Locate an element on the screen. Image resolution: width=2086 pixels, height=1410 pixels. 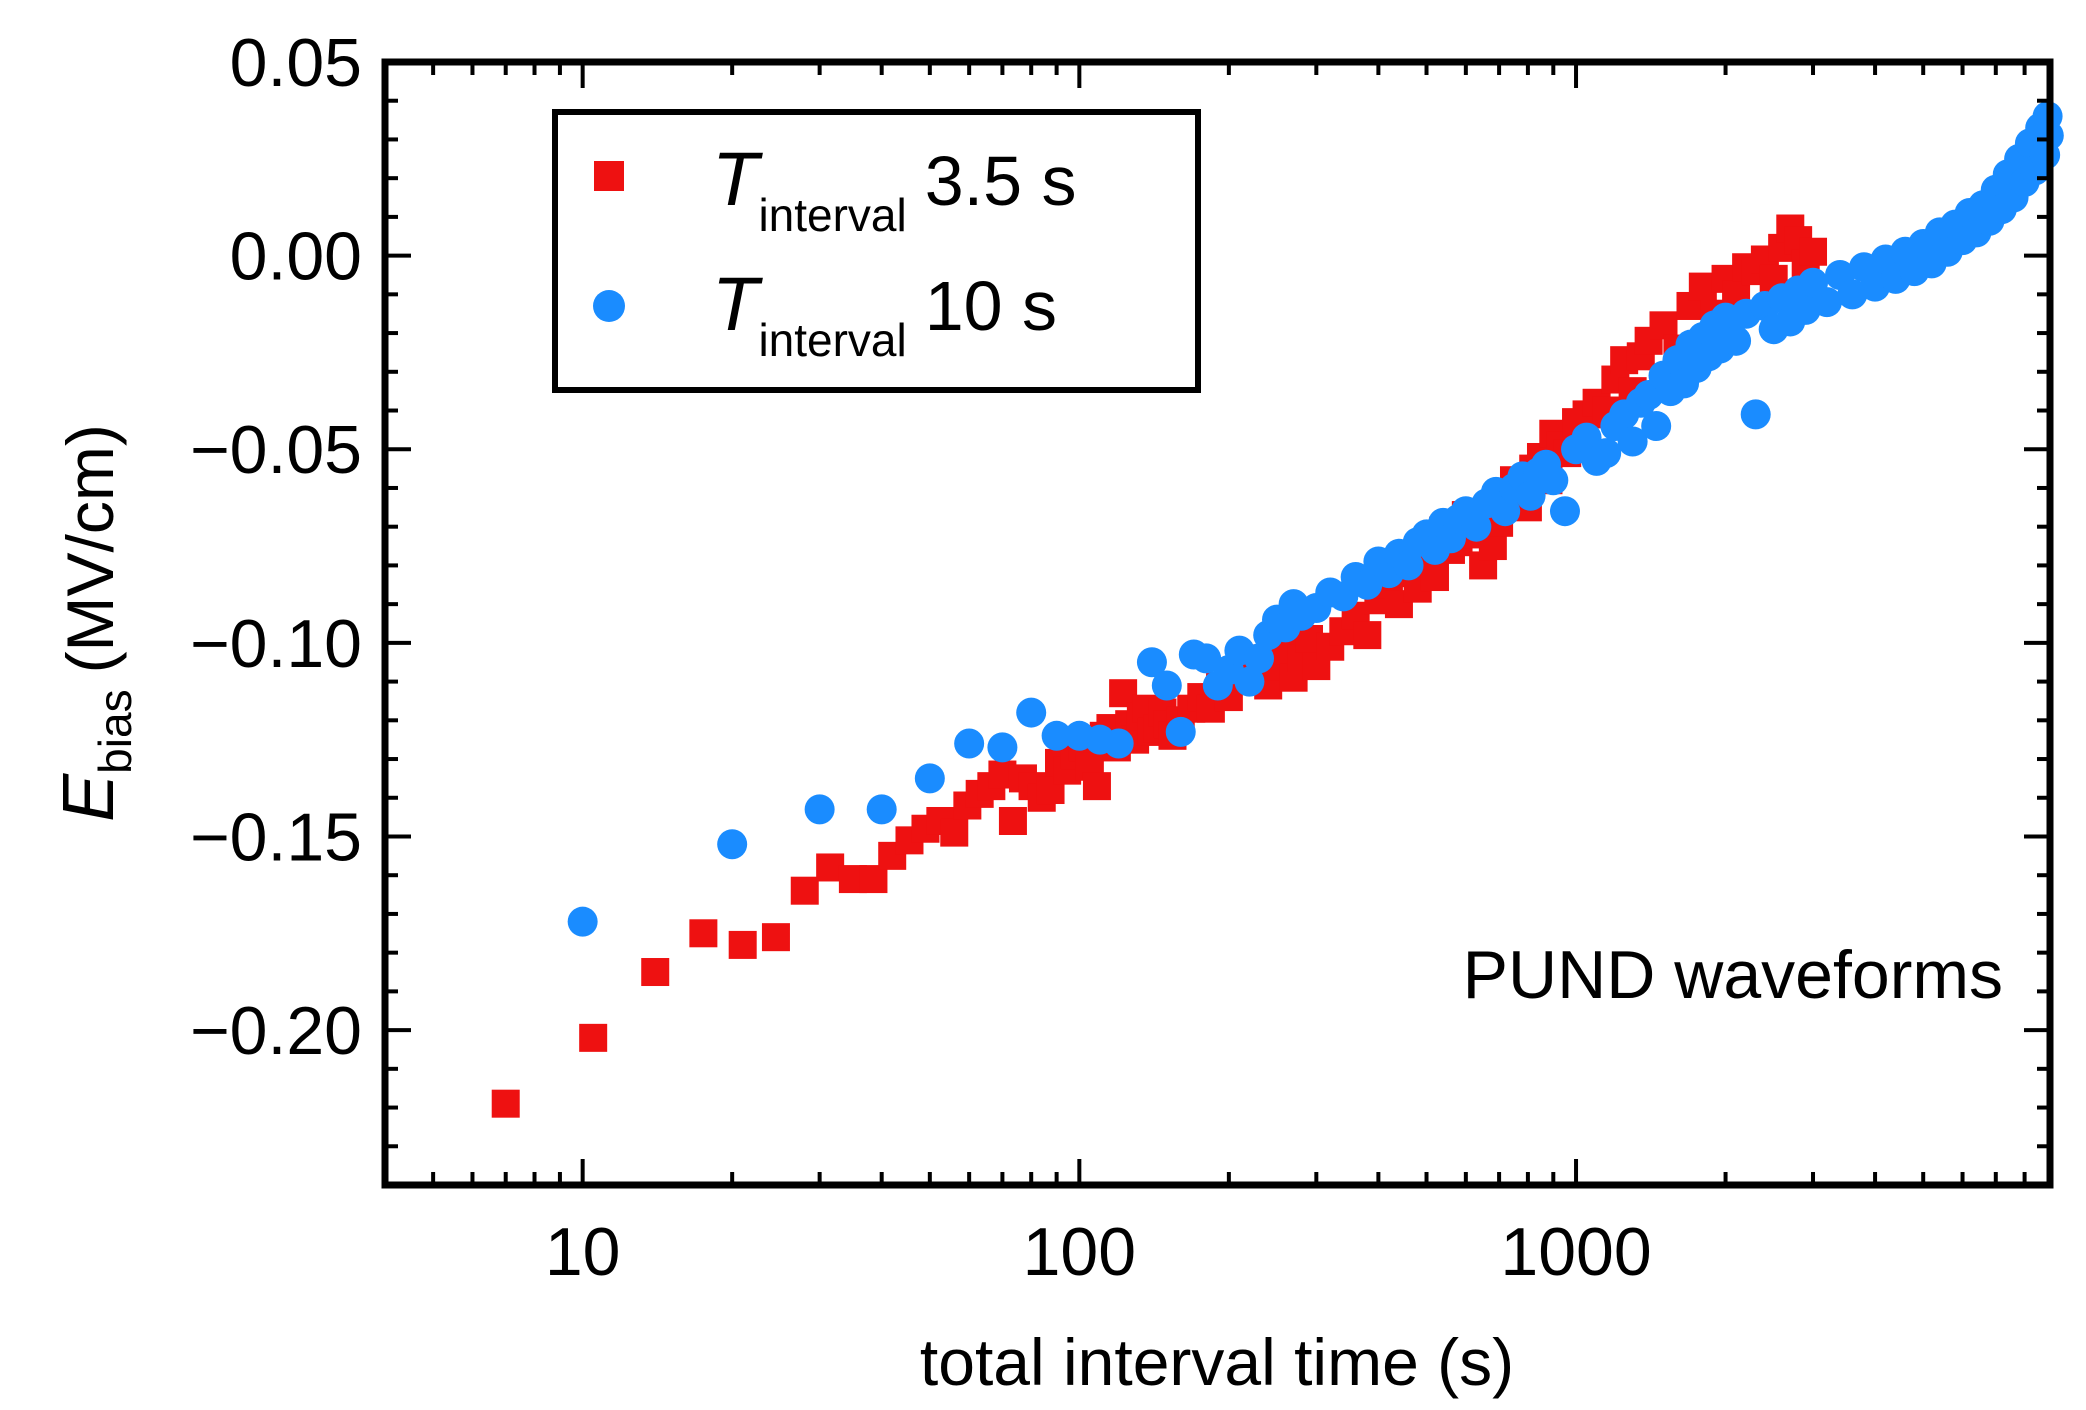
legend-box is located at coordinates (876, 251).